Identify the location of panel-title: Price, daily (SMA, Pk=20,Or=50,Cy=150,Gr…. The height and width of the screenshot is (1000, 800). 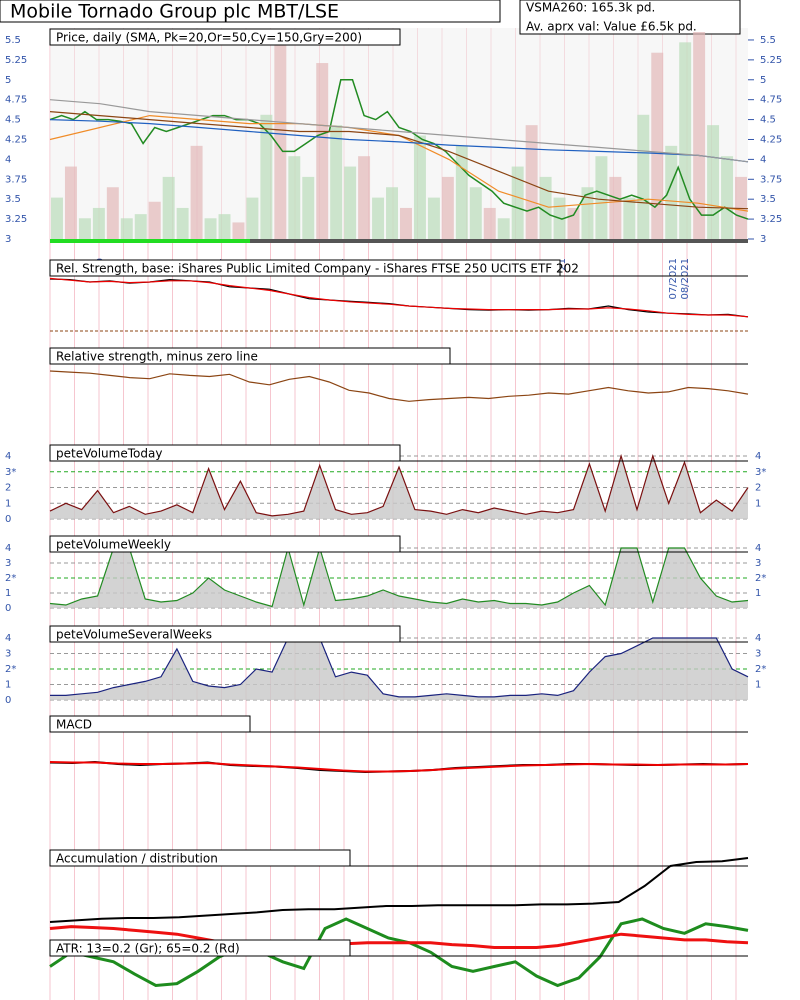
(209, 38).